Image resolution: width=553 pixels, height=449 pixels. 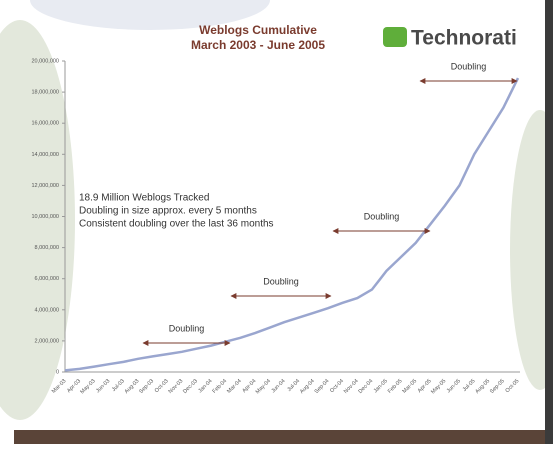 What do you see at coordinates (464, 38) in the screenshot?
I see `logo: Technorati` at bounding box center [464, 38].